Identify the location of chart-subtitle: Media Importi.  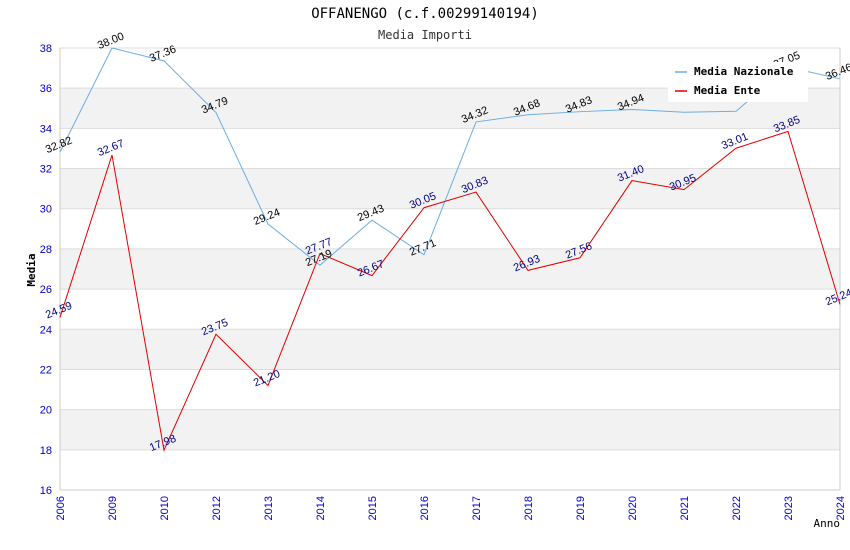
(425, 35).